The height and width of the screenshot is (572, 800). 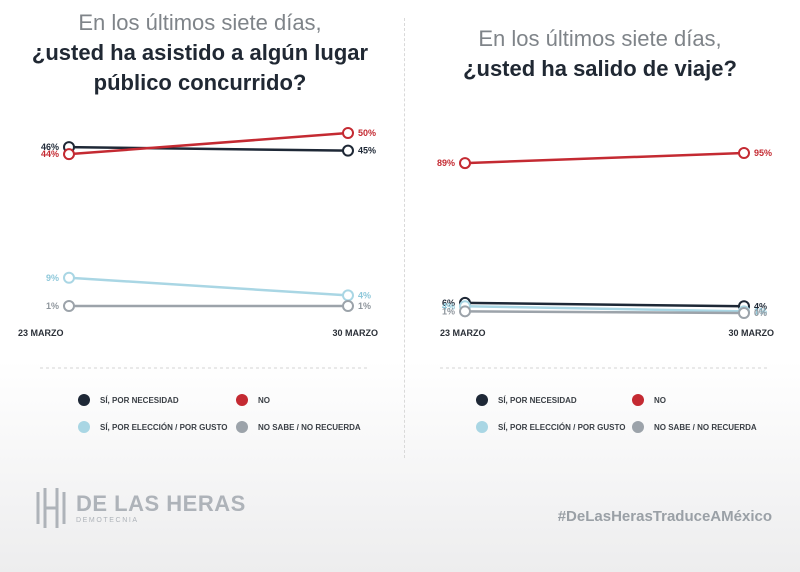 I want to click on data-label: 95%, so click(x=763, y=153).